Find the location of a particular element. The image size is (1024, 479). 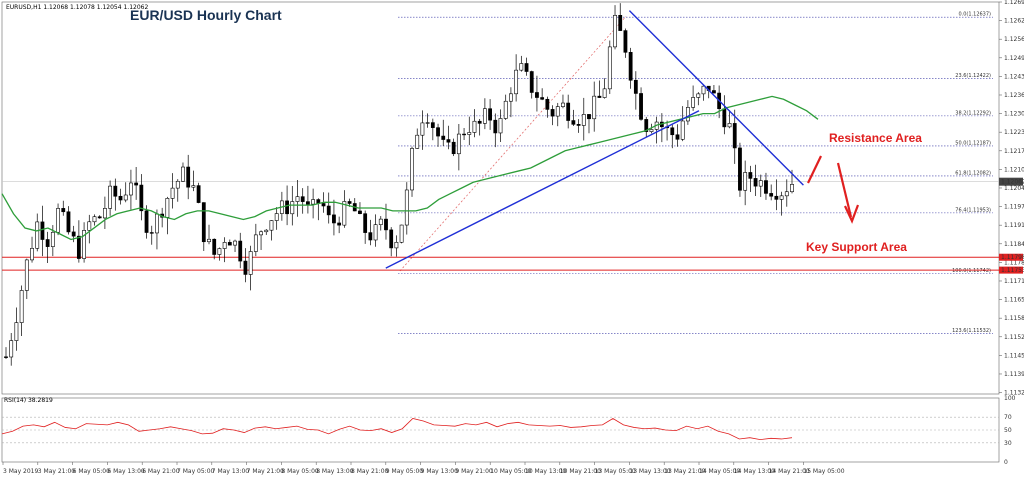

down-arrow is located at coordinates (844, 190).